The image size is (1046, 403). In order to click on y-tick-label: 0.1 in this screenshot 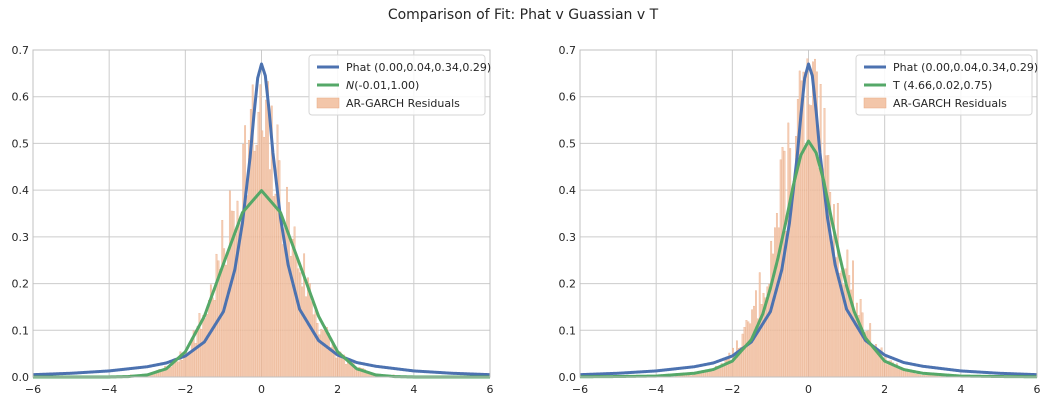, I will do `click(568, 330)`.